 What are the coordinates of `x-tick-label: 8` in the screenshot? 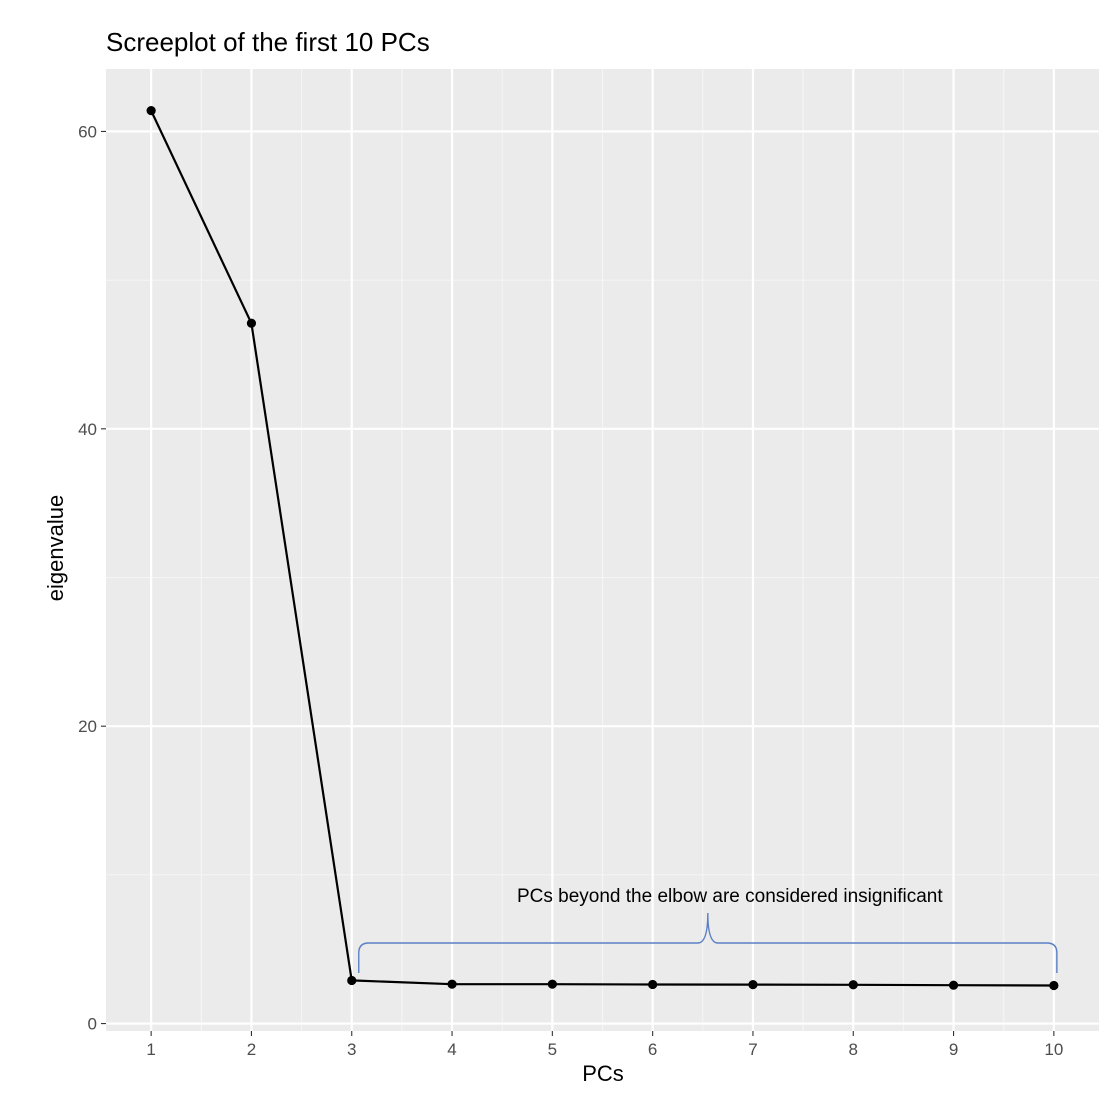 It's located at (853, 1049).